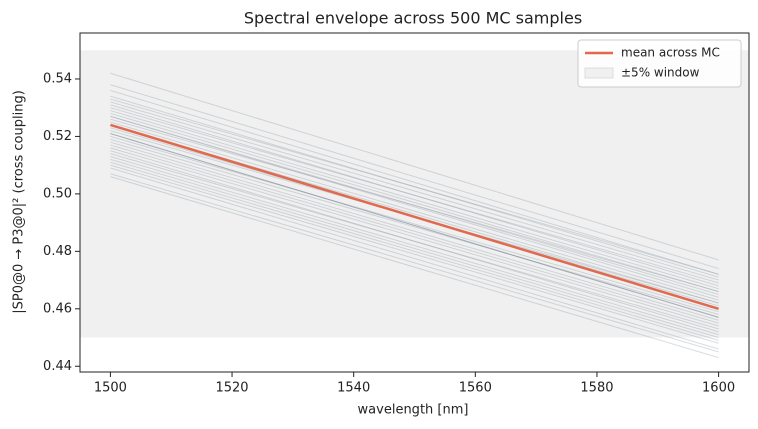 This screenshot has width=758, height=429. What do you see at coordinates (475, 388) in the screenshot?
I see `x-tick-label: 1560` at bounding box center [475, 388].